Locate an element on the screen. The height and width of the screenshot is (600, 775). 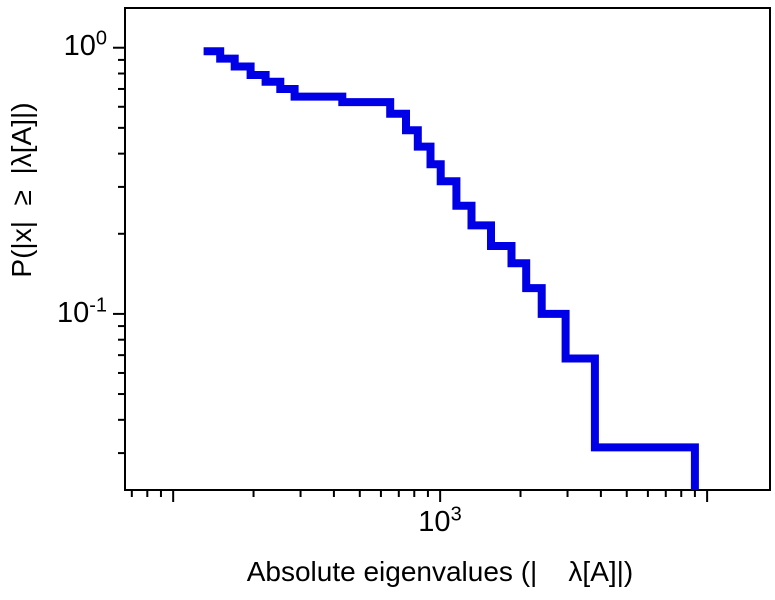
y-tick-1e-1-exponent: -1 is located at coordinates (98, 305).